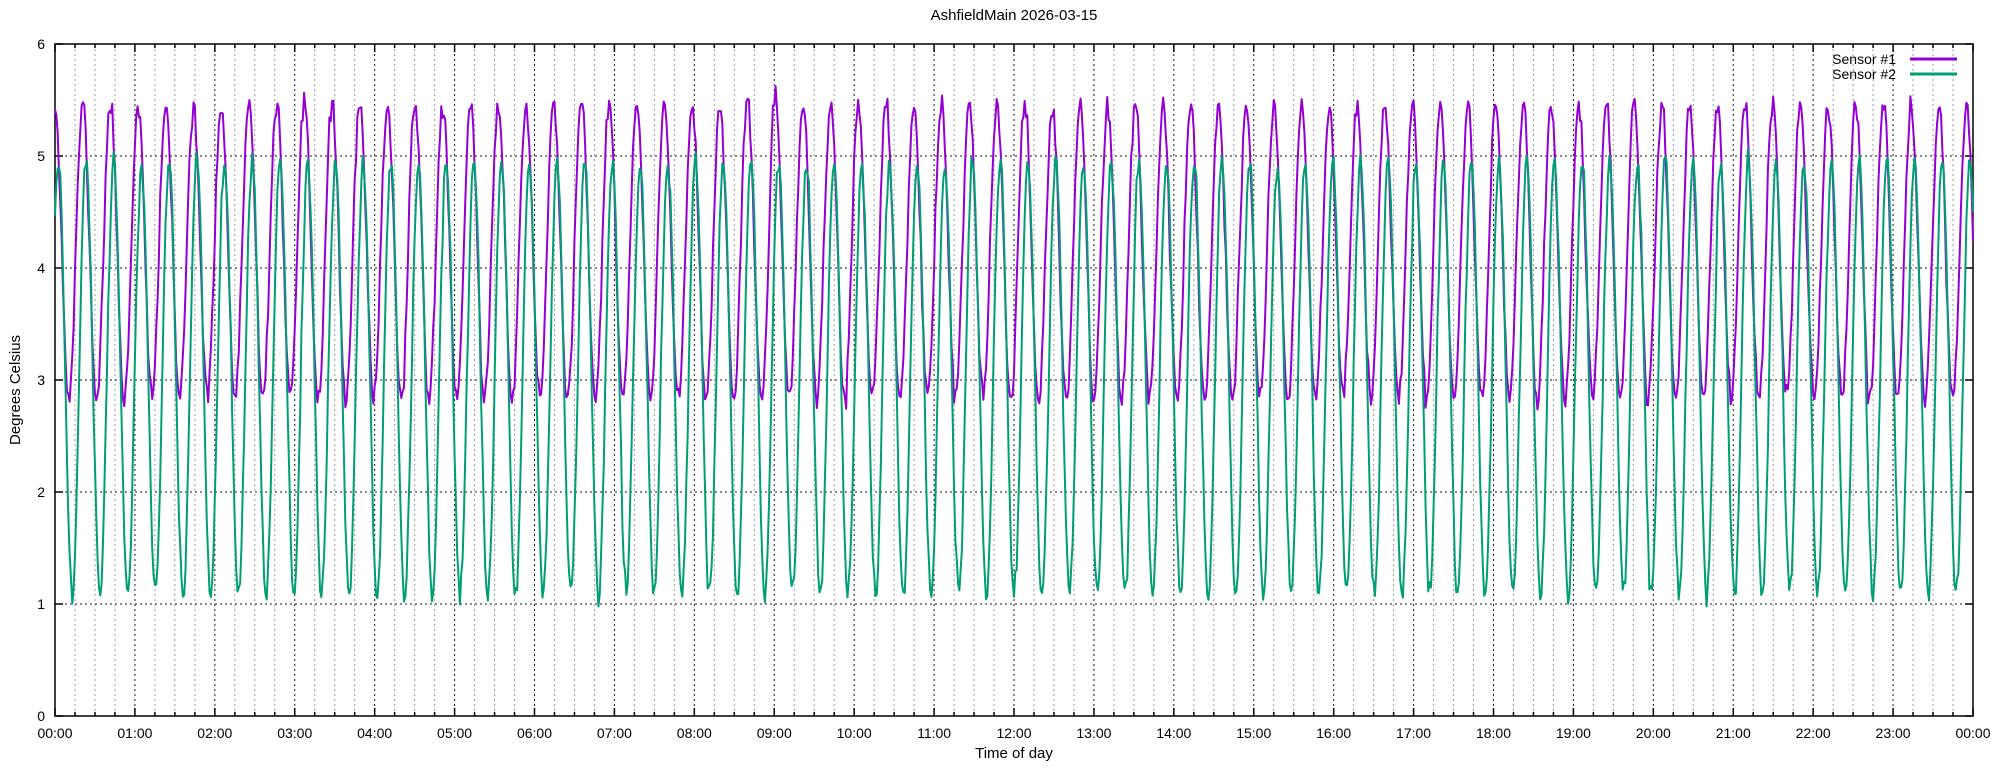 The height and width of the screenshot is (768, 2000). Describe the element at coordinates (1813, 733) in the screenshot. I see `x-tick-label: 22:00` at that location.